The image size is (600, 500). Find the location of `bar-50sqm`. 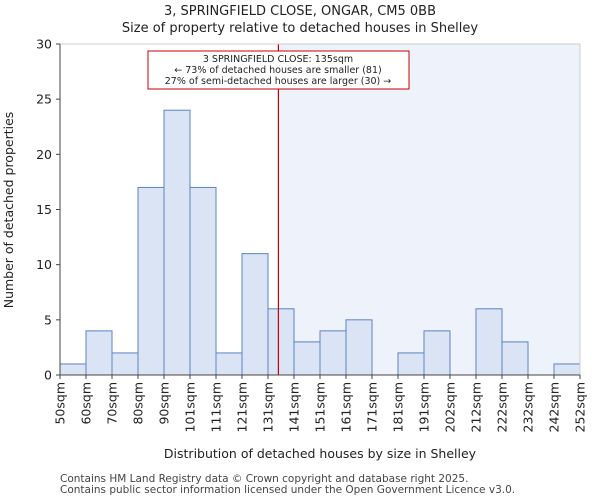

bar-50sqm is located at coordinates (73, 369).